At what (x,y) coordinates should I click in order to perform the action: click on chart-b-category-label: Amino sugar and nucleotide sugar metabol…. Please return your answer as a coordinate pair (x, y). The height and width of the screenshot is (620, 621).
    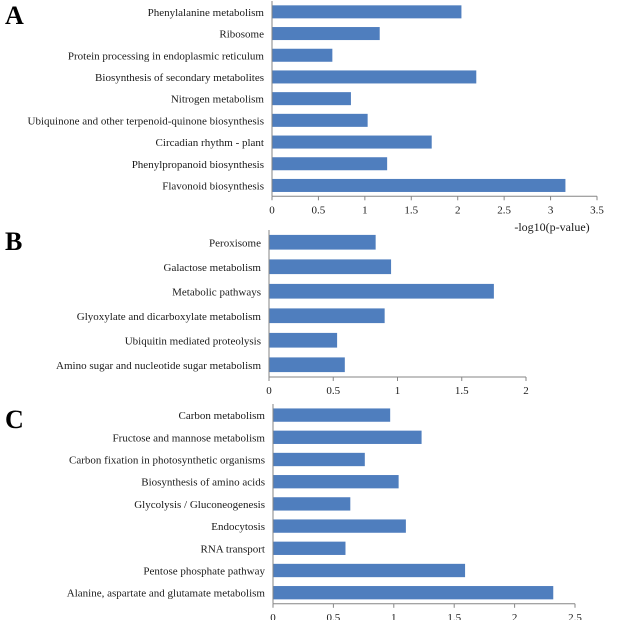
    Looking at the image, I should click on (158, 366).